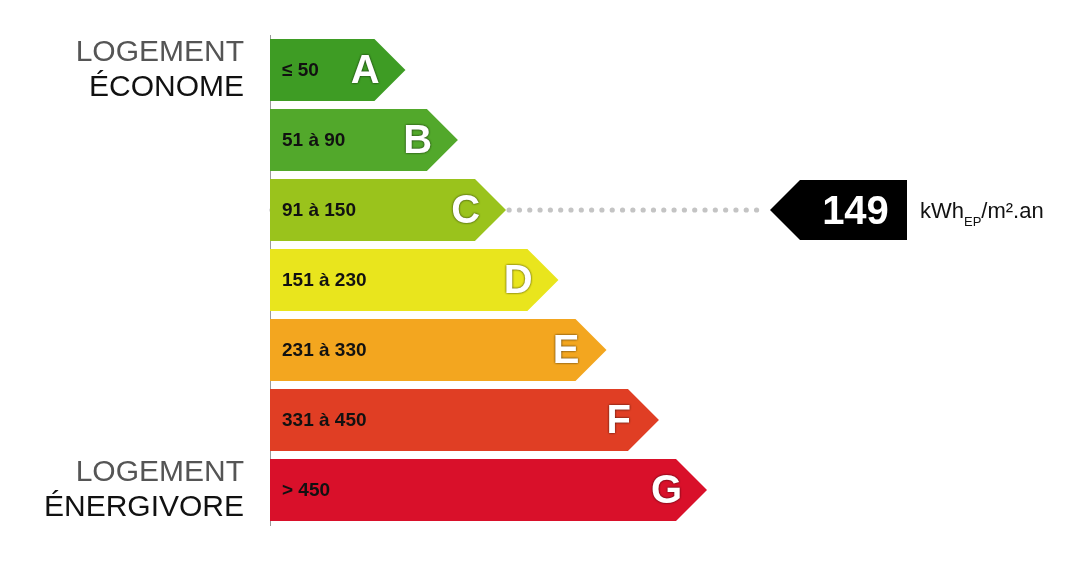 The image size is (1092, 563). What do you see at coordinates (933, 210) in the screenshot?
I see `ref-line-label: 149 kWh$_{EP}$/m².an` at bounding box center [933, 210].